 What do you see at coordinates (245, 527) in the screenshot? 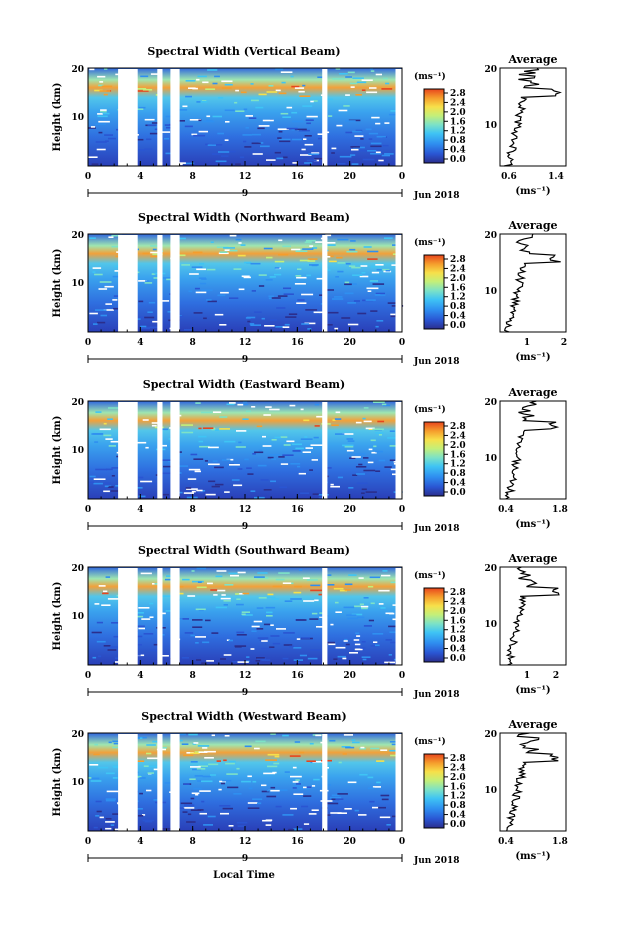
I see `day-label: 9` at bounding box center [245, 527].